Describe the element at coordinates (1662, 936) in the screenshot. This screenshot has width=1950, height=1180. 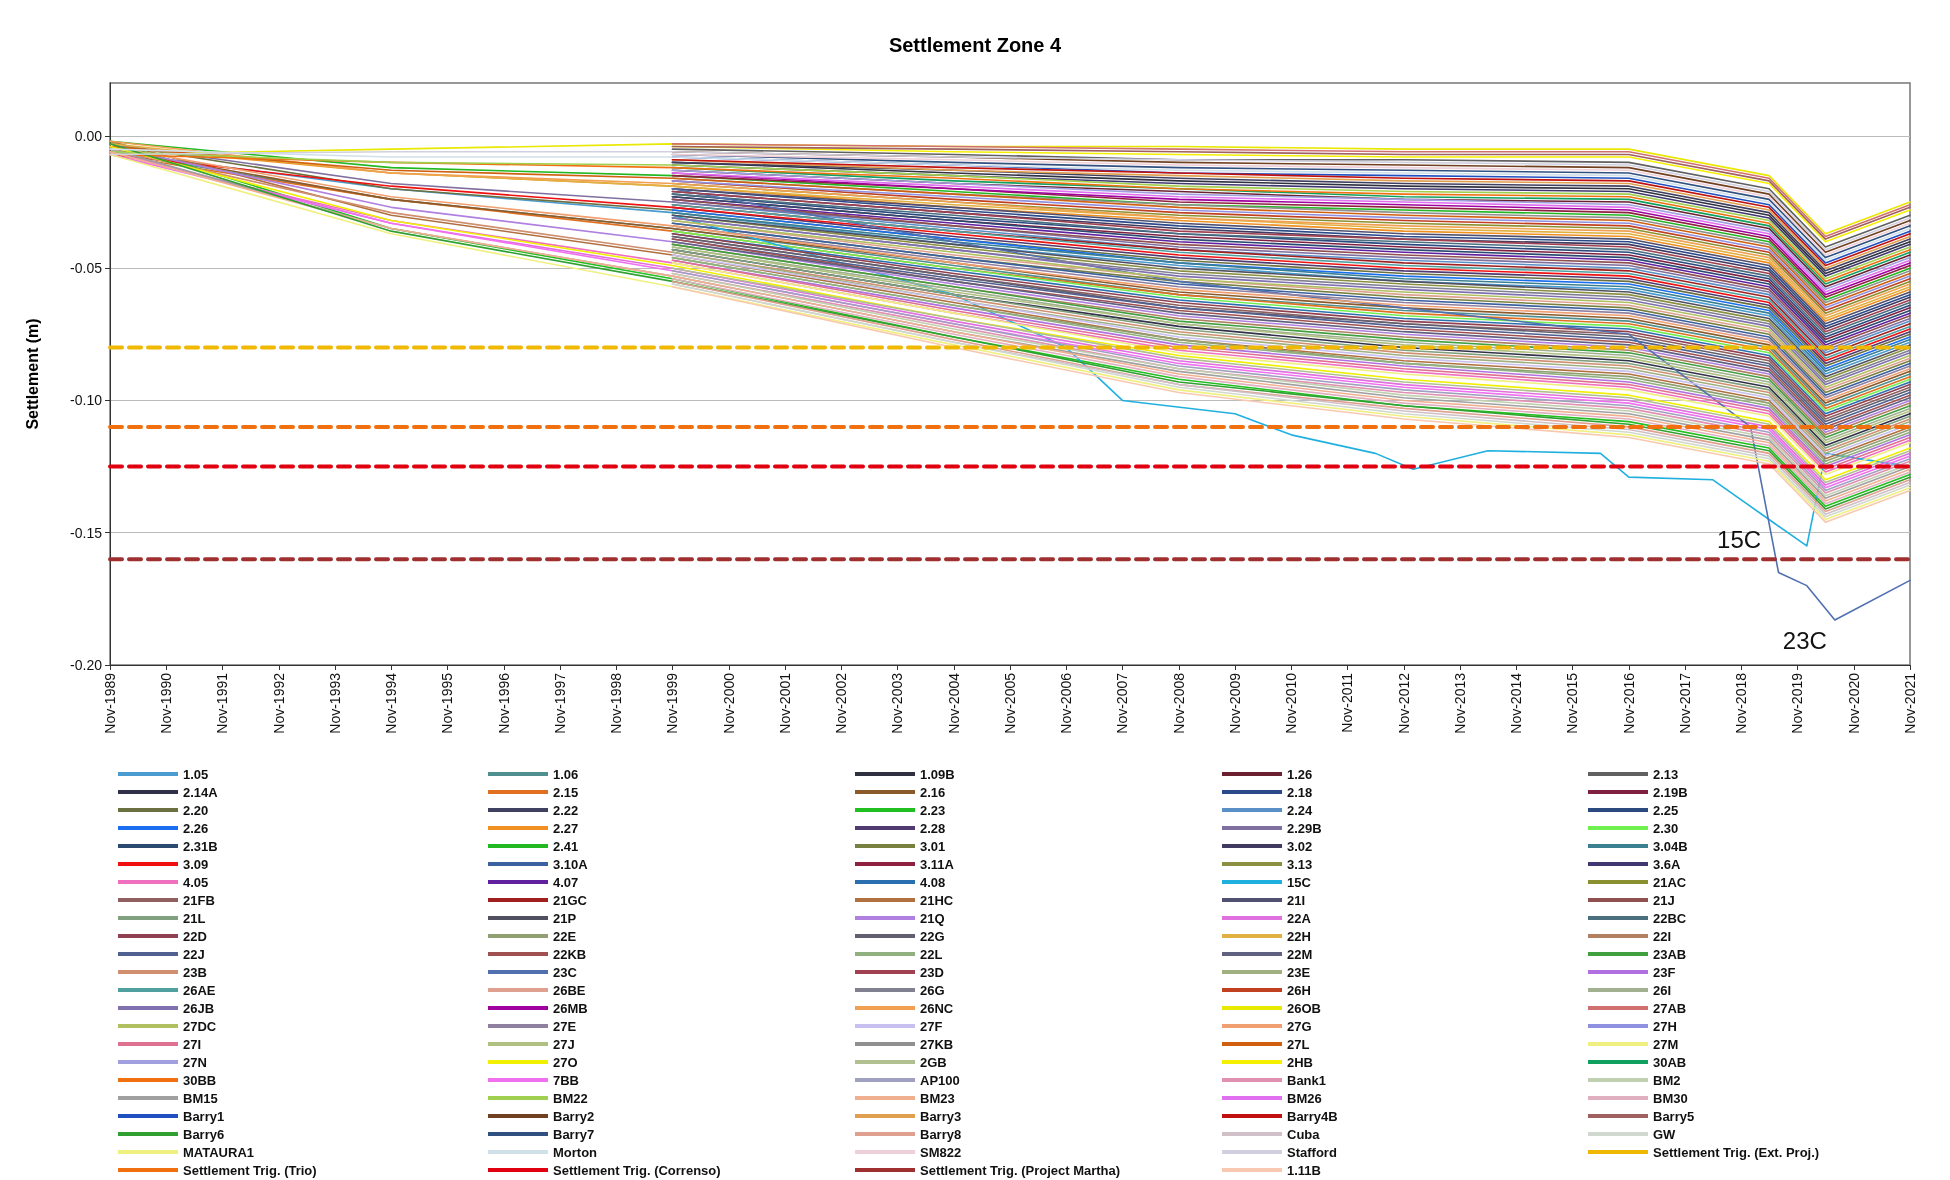
I see `legend-label: 22I` at that location.